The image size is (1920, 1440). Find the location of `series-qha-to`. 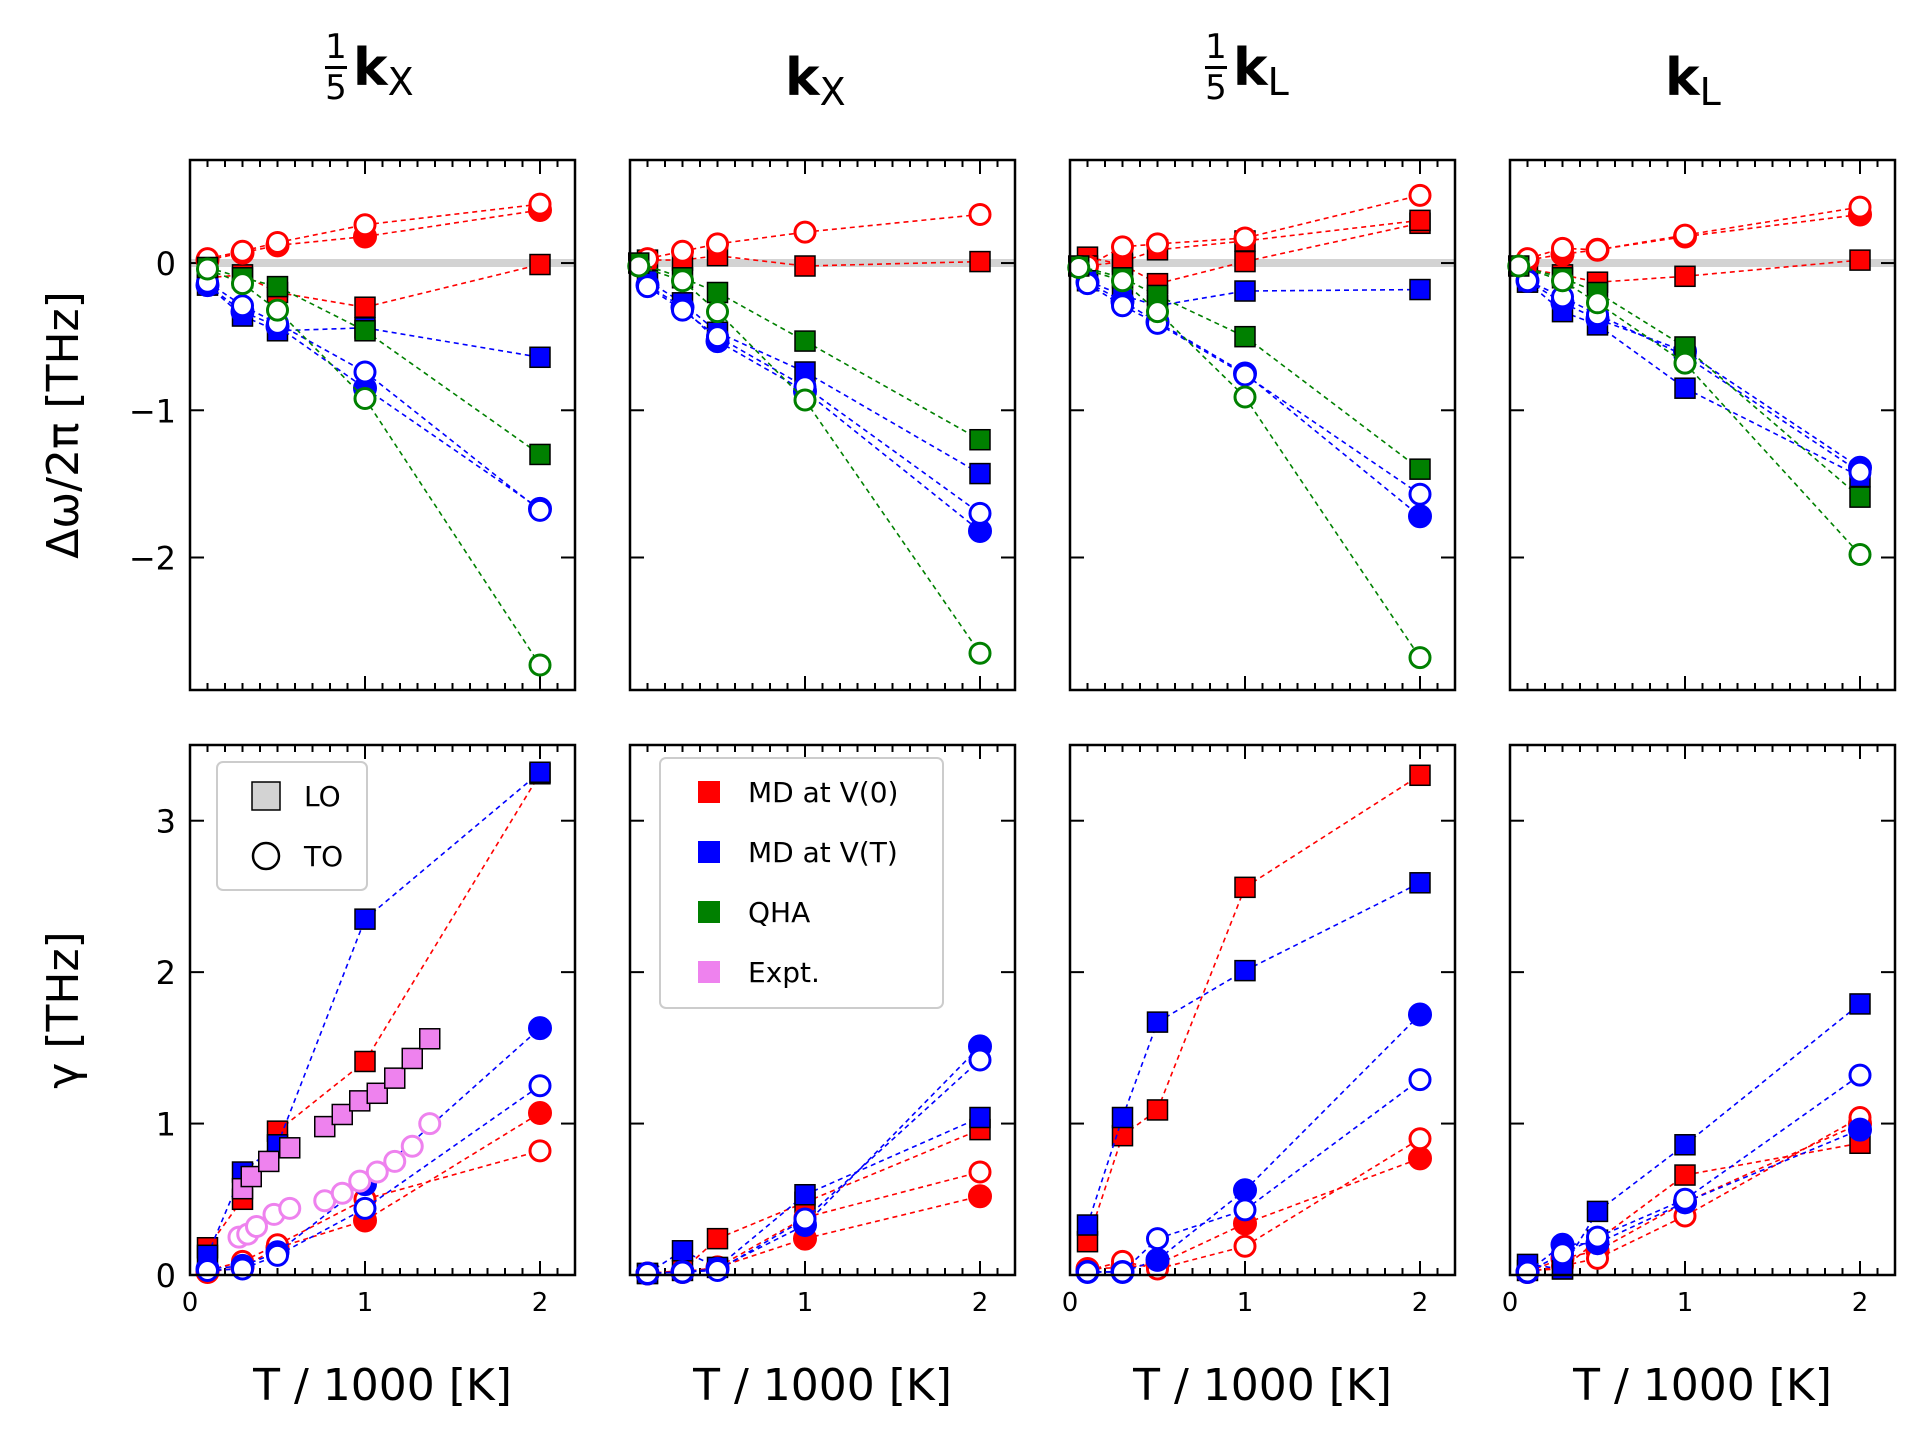

series-qha-to is located at coordinates (374, 467).